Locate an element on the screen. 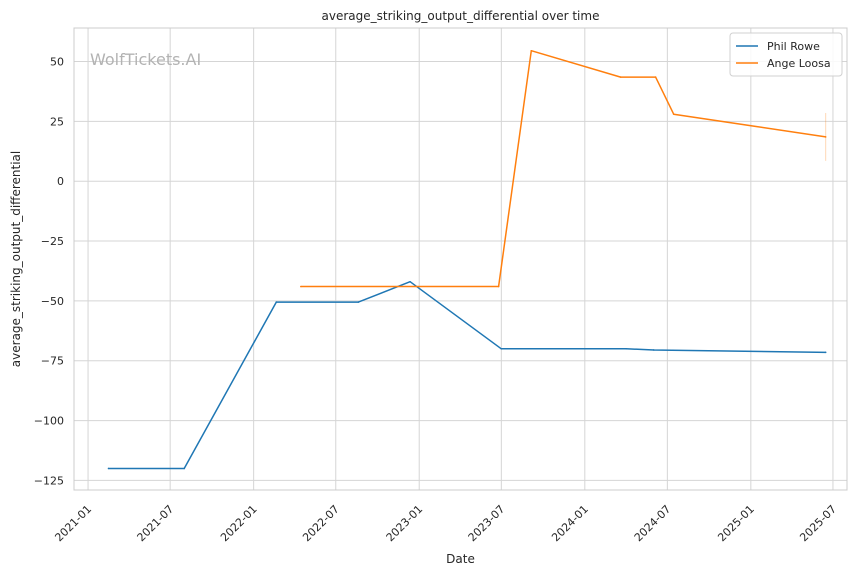 The image size is (858, 575). y-tick-label: −75 is located at coordinates (52, 361).